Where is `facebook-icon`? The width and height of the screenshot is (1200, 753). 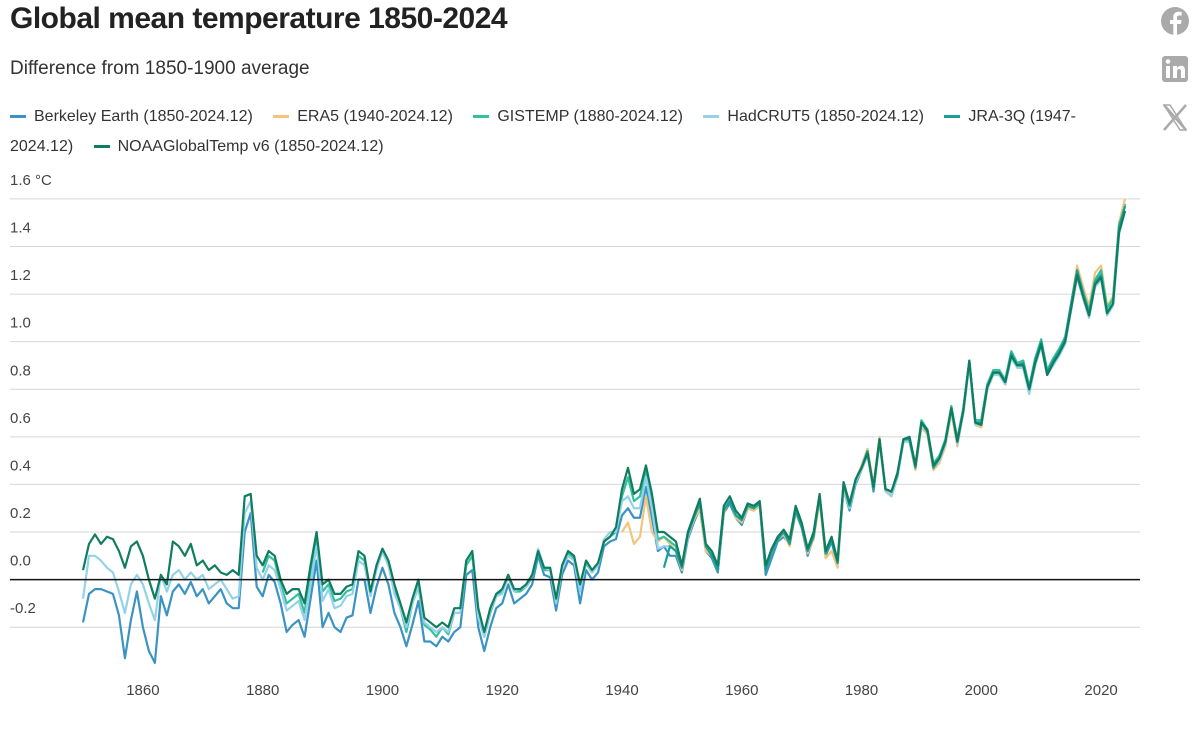
facebook-icon is located at coordinates (1175, 21).